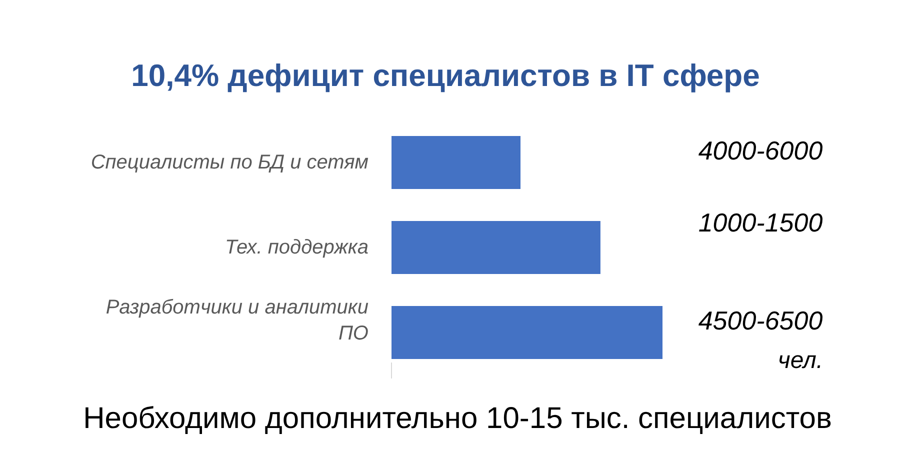 The width and height of the screenshot is (914, 465). What do you see at coordinates (445, 75) in the screenshot?
I see `chart-title: 10,4% дефицит специалистов в IT сфере` at bounding box center [445, 75].